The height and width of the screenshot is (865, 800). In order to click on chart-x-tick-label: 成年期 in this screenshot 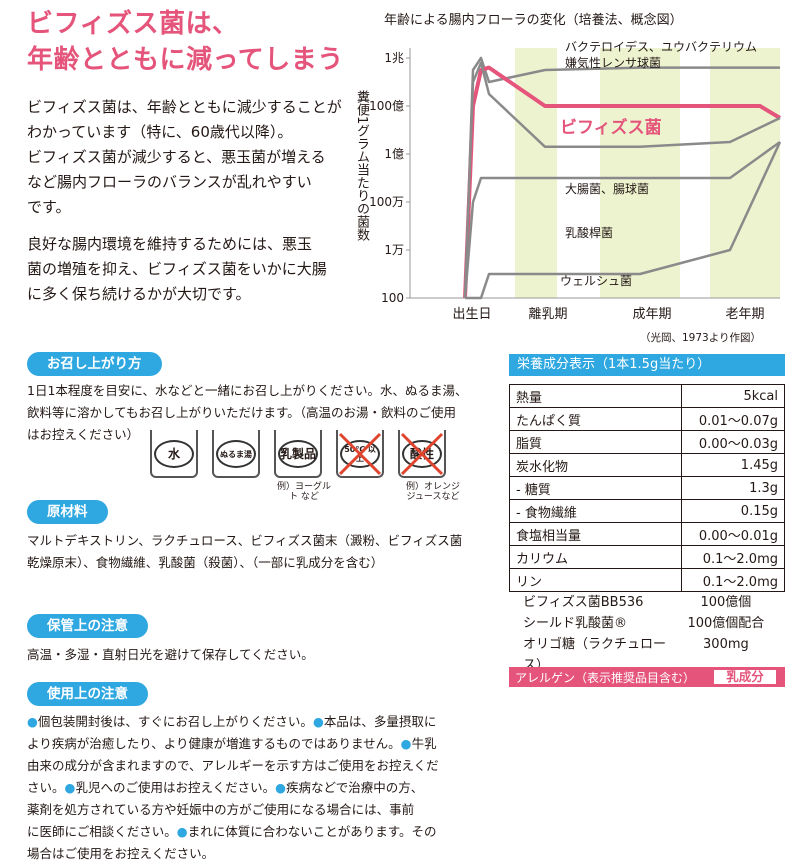, I will do `click(651, 314)`.